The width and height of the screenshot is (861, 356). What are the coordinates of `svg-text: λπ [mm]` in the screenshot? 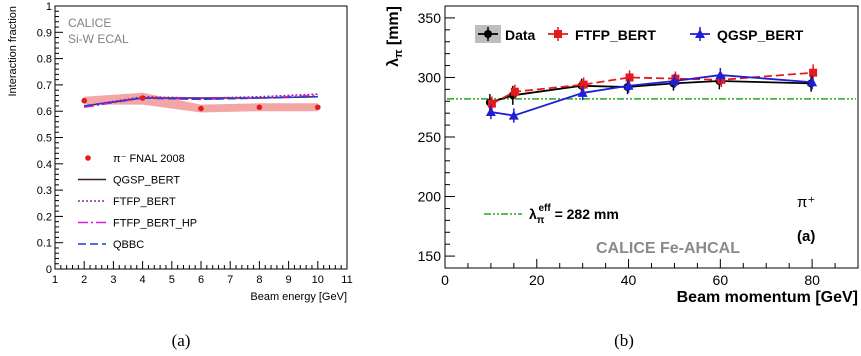 It's located at (395, 36).